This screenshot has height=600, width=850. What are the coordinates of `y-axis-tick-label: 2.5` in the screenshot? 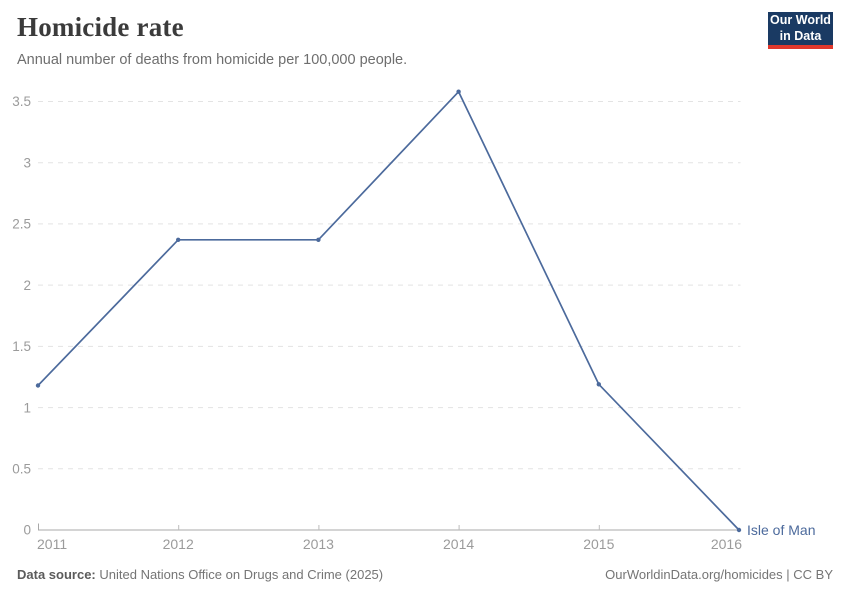 It's located at (21, 224).